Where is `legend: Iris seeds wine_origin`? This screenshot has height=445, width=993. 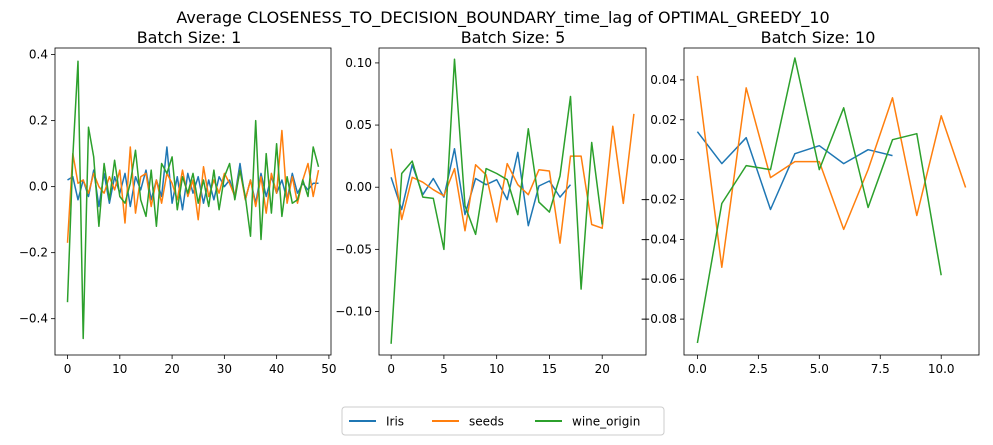
legend: Iris seeds wine_origin is located at coordinates (503, 421).